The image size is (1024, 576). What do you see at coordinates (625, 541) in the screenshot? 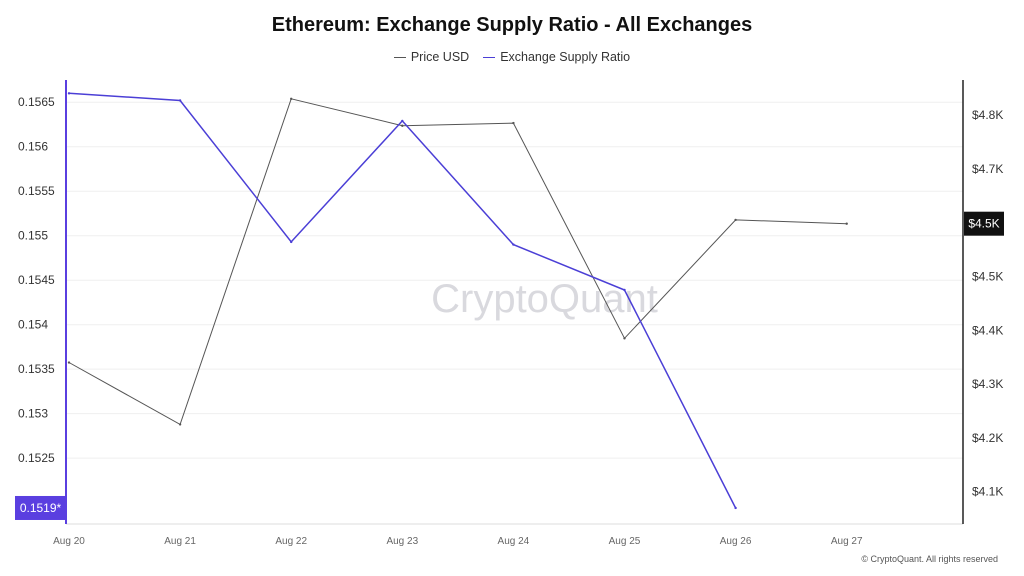
I see `x-tick-label: Aug 25` at bounding box center [625, 541].